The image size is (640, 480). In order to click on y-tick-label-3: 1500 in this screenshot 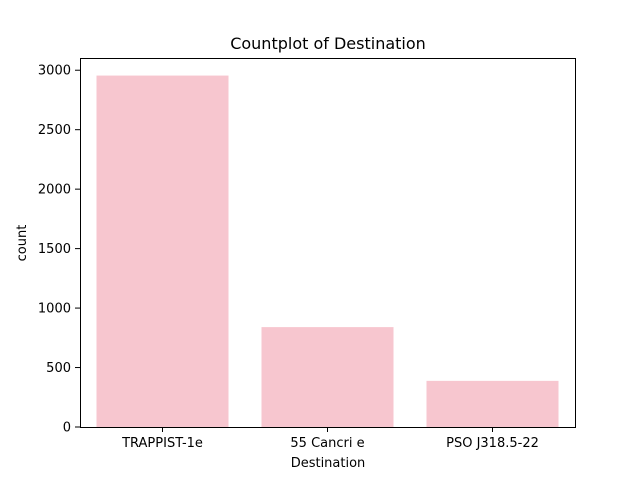, I will do `click(54, 249)`.